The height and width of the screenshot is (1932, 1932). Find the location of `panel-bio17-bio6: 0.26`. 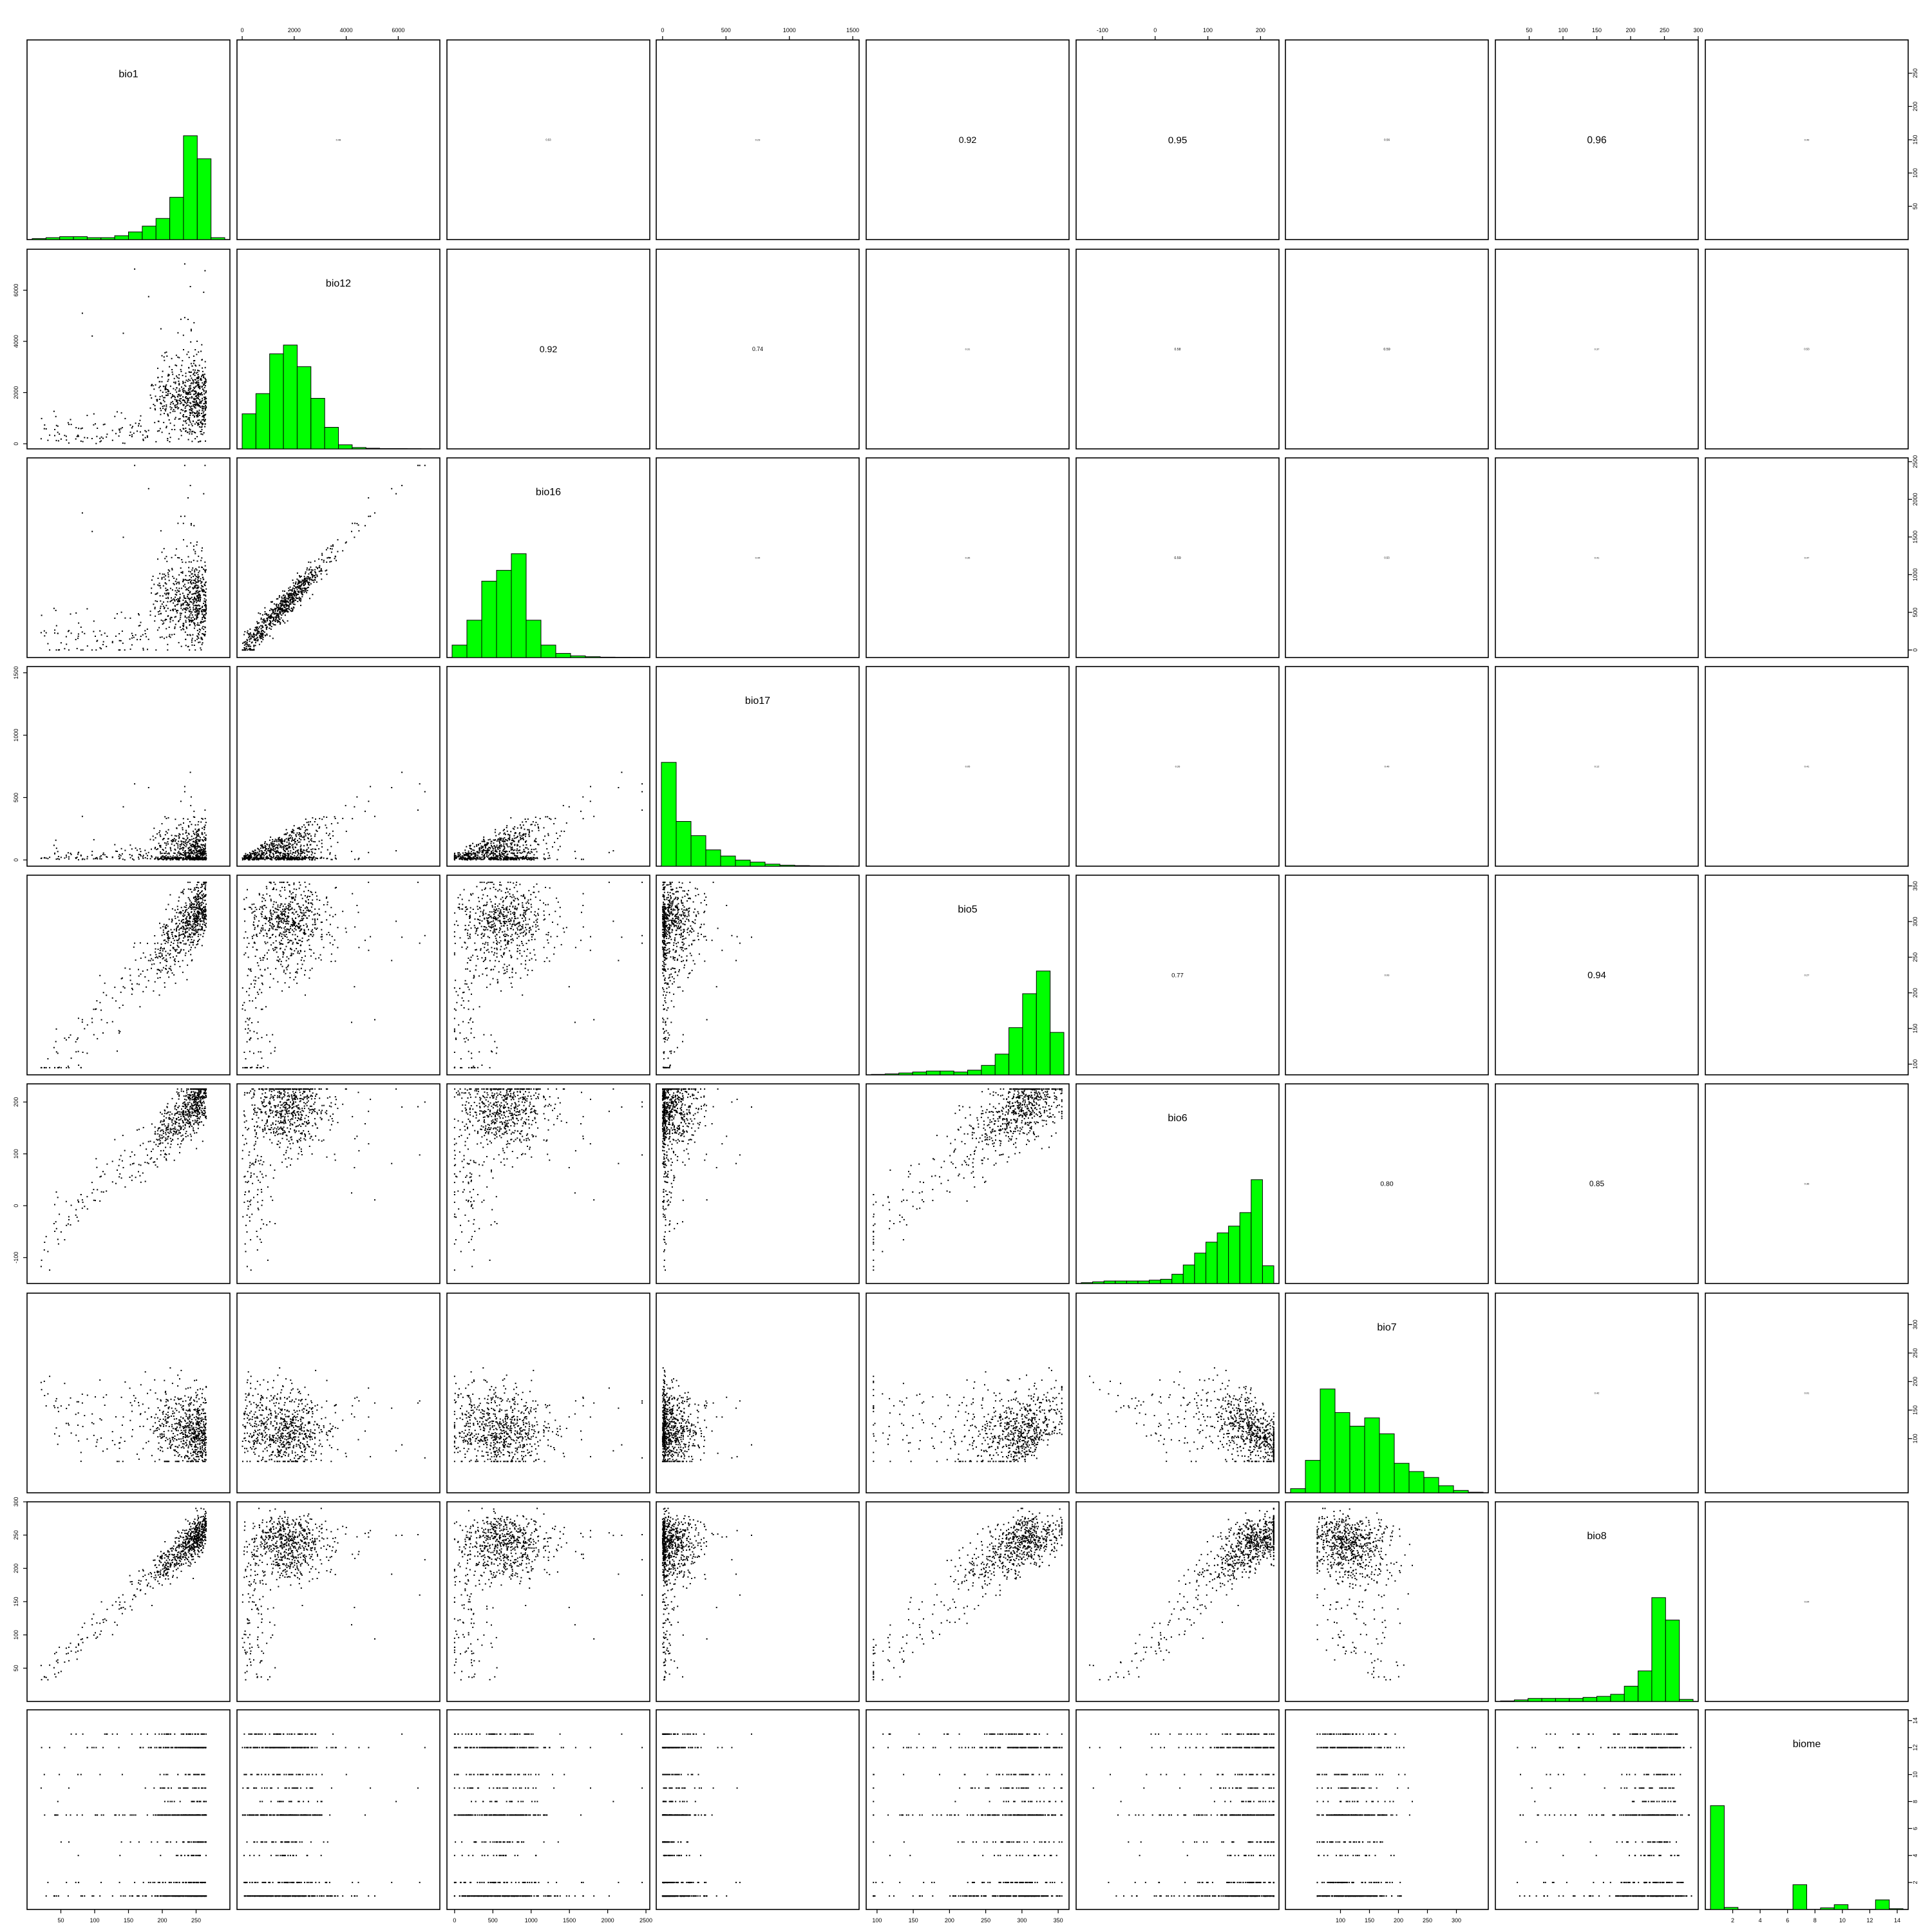

panel-bio17-bio6: 0.26 is located at coordinates (1177, 766).